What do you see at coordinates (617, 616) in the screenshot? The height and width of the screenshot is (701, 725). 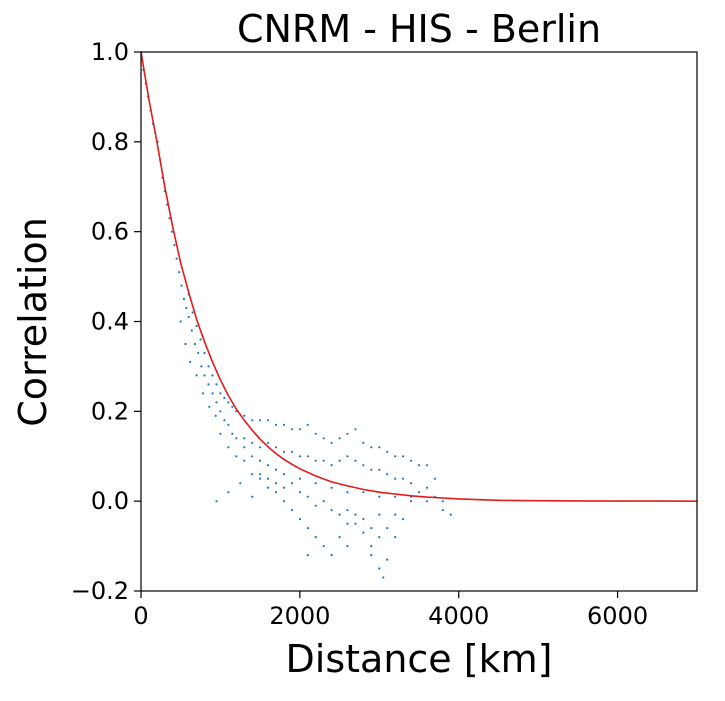 I see `x-tick-label: 6000` at bounding box center [617, 616].